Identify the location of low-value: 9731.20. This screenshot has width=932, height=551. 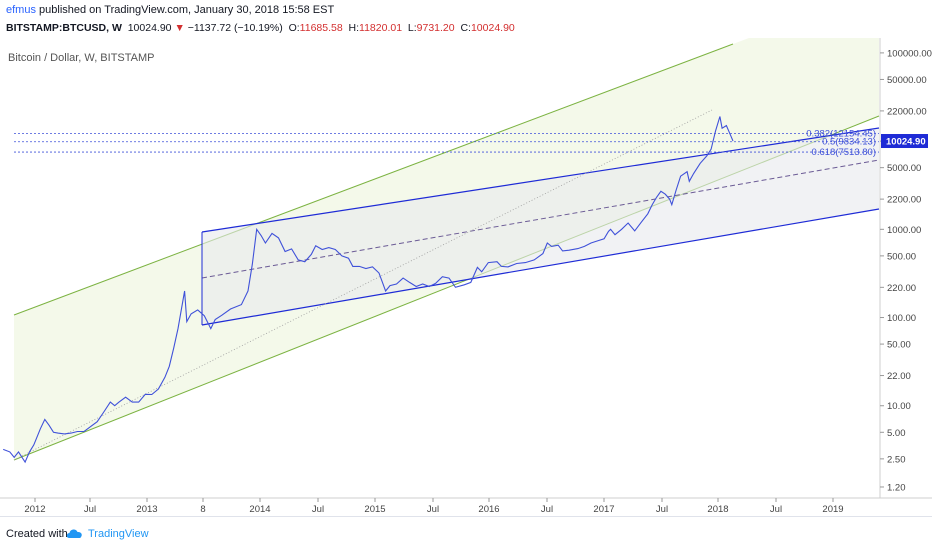
(435, 28).